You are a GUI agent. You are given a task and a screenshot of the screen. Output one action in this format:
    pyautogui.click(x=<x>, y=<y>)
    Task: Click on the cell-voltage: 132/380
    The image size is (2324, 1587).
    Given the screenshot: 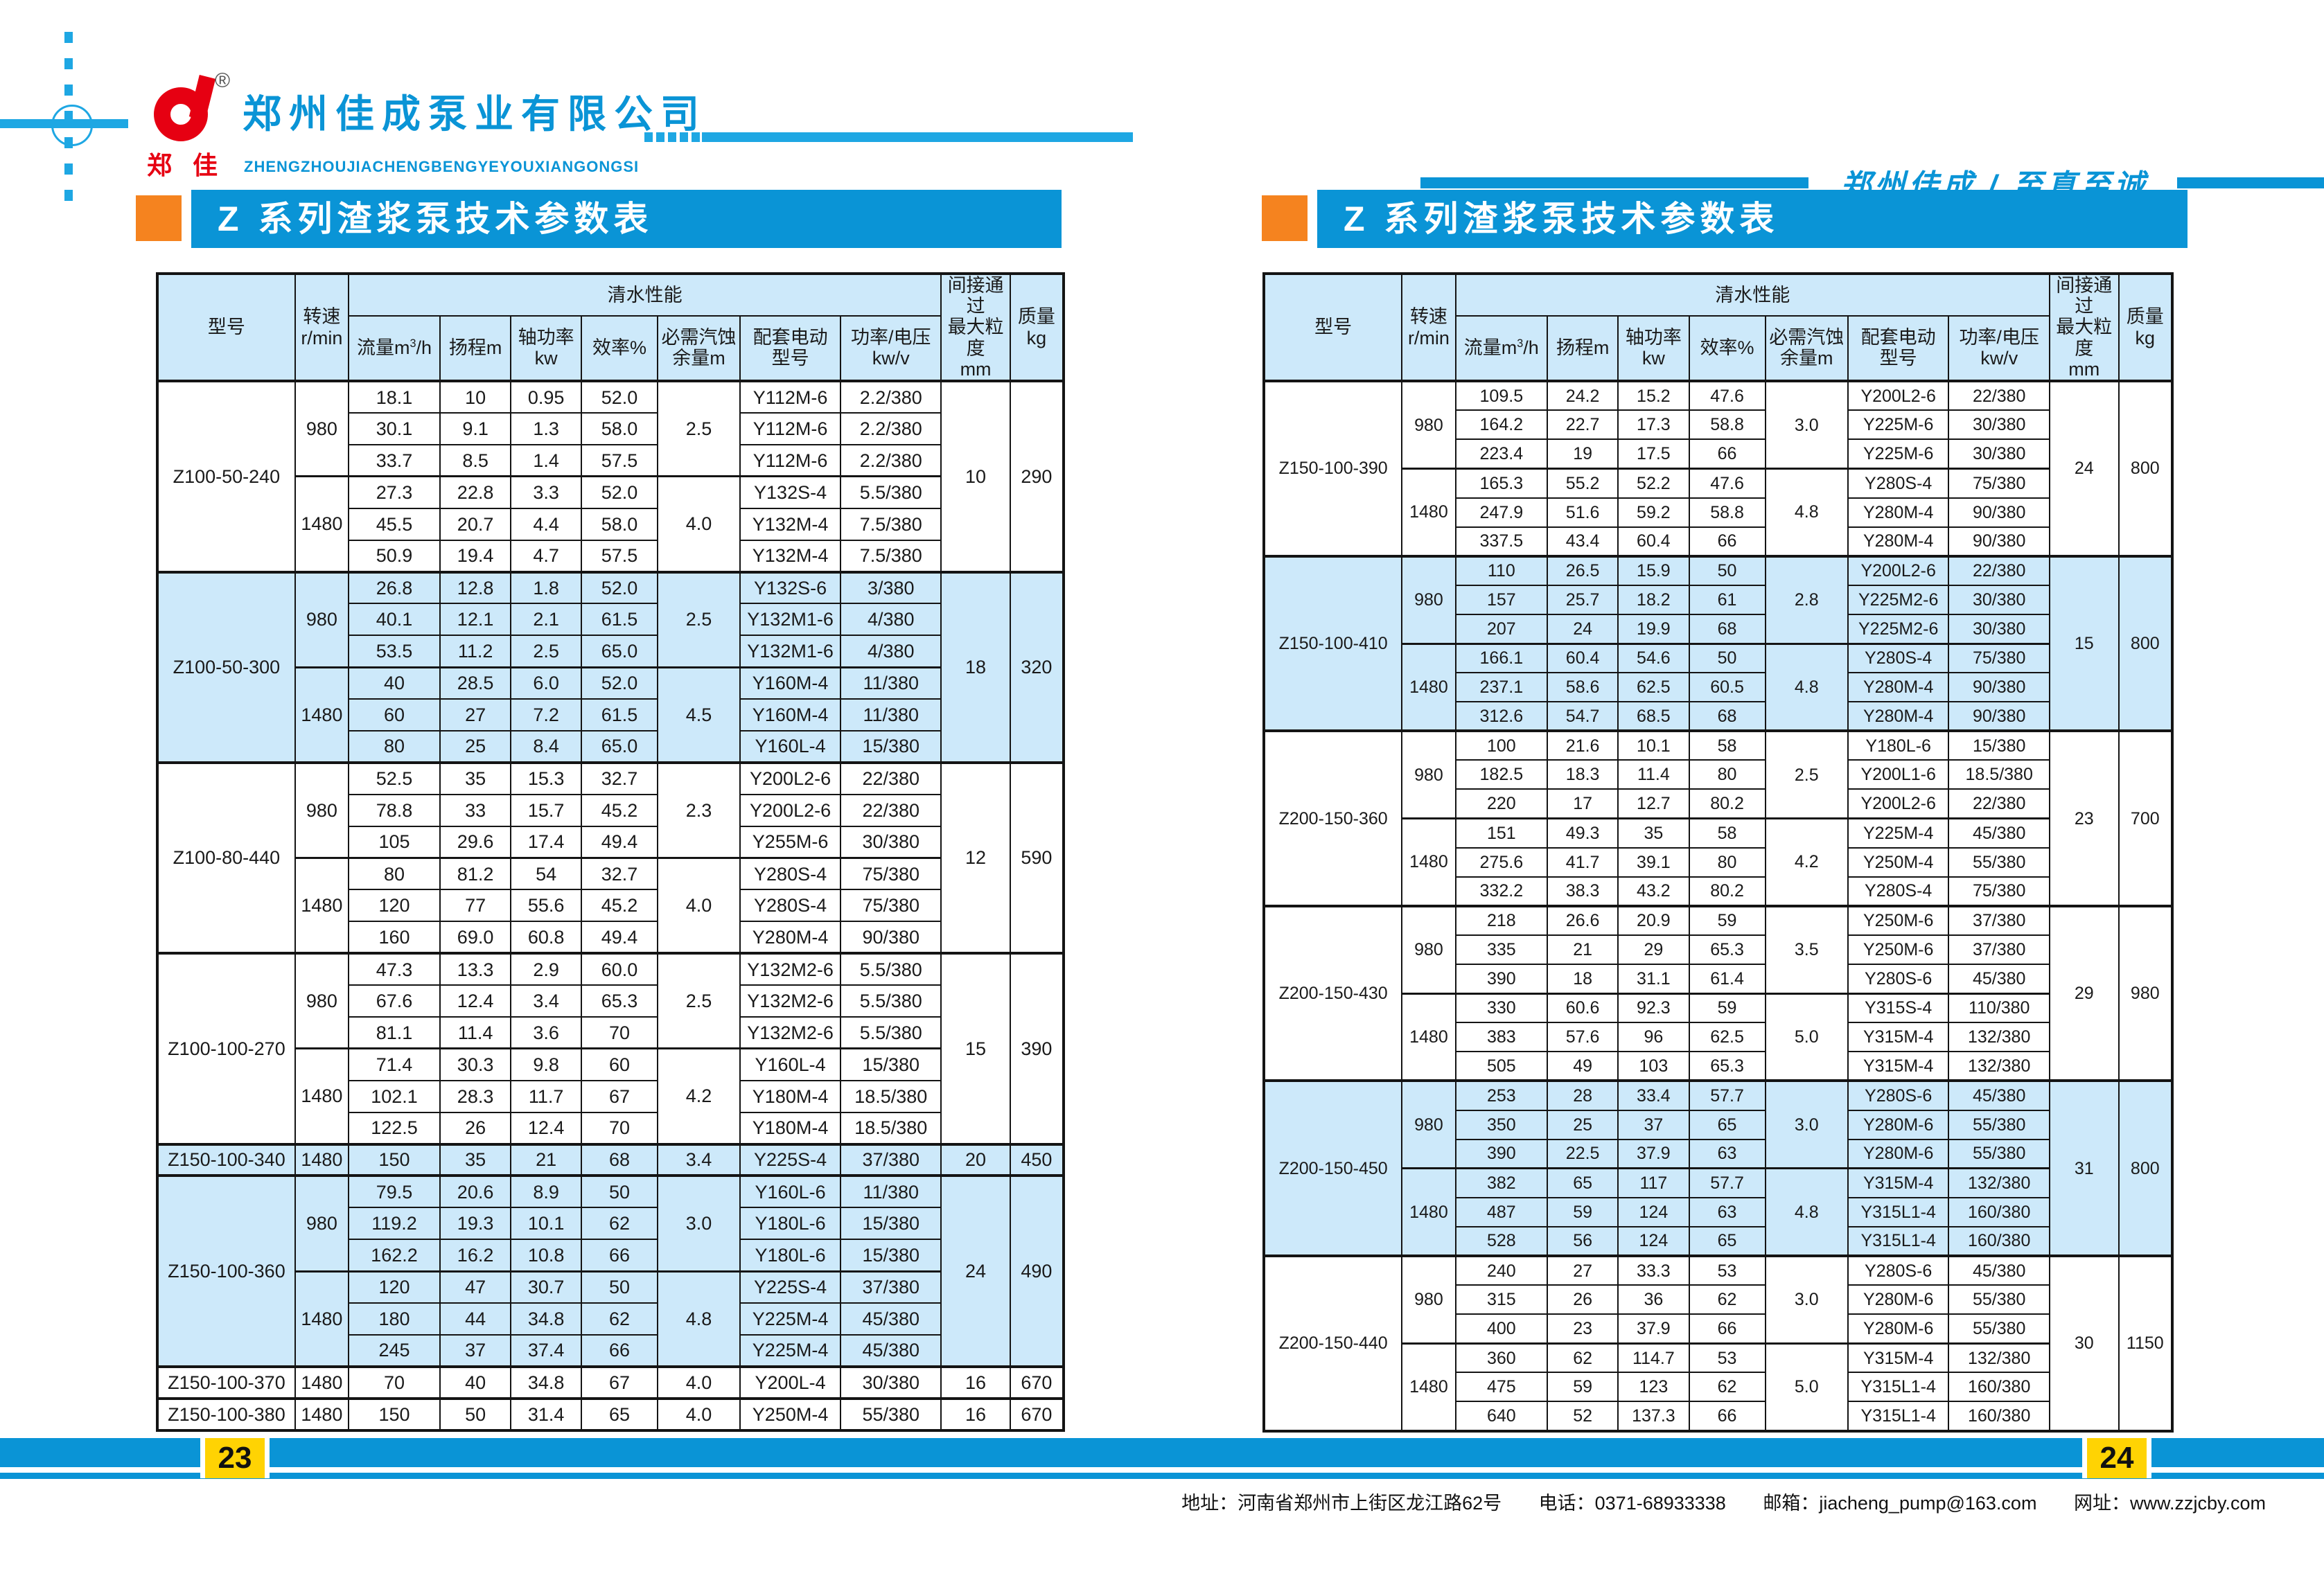 What is the action you would take?
    pyautogui.click(x=1999, y=1182)
    